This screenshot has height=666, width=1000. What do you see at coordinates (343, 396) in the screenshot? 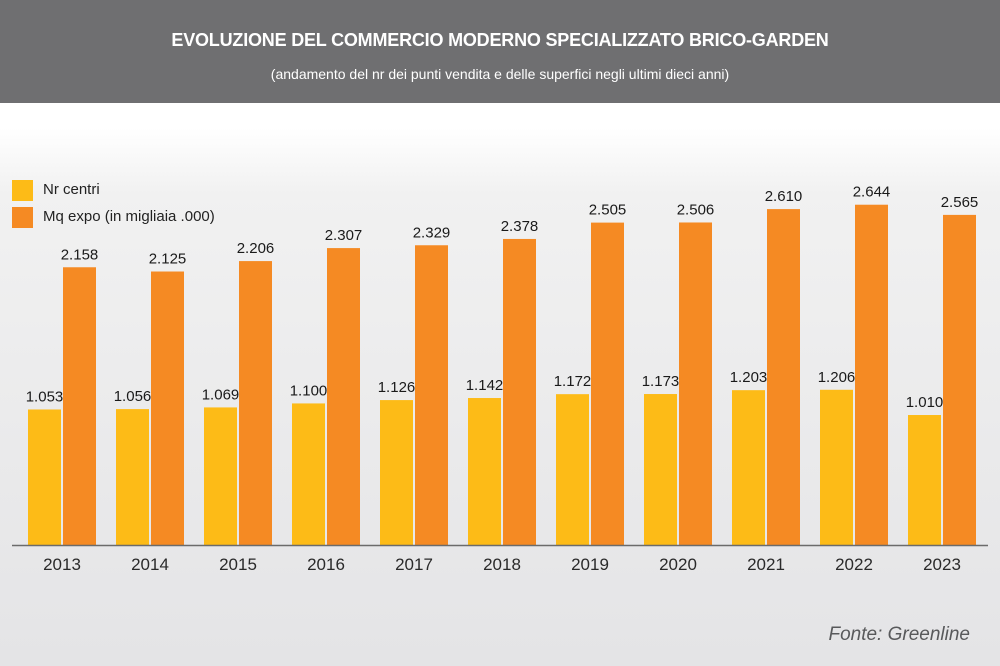
I see `bar-mq-expo-2016` at bounding box center [343, 396].